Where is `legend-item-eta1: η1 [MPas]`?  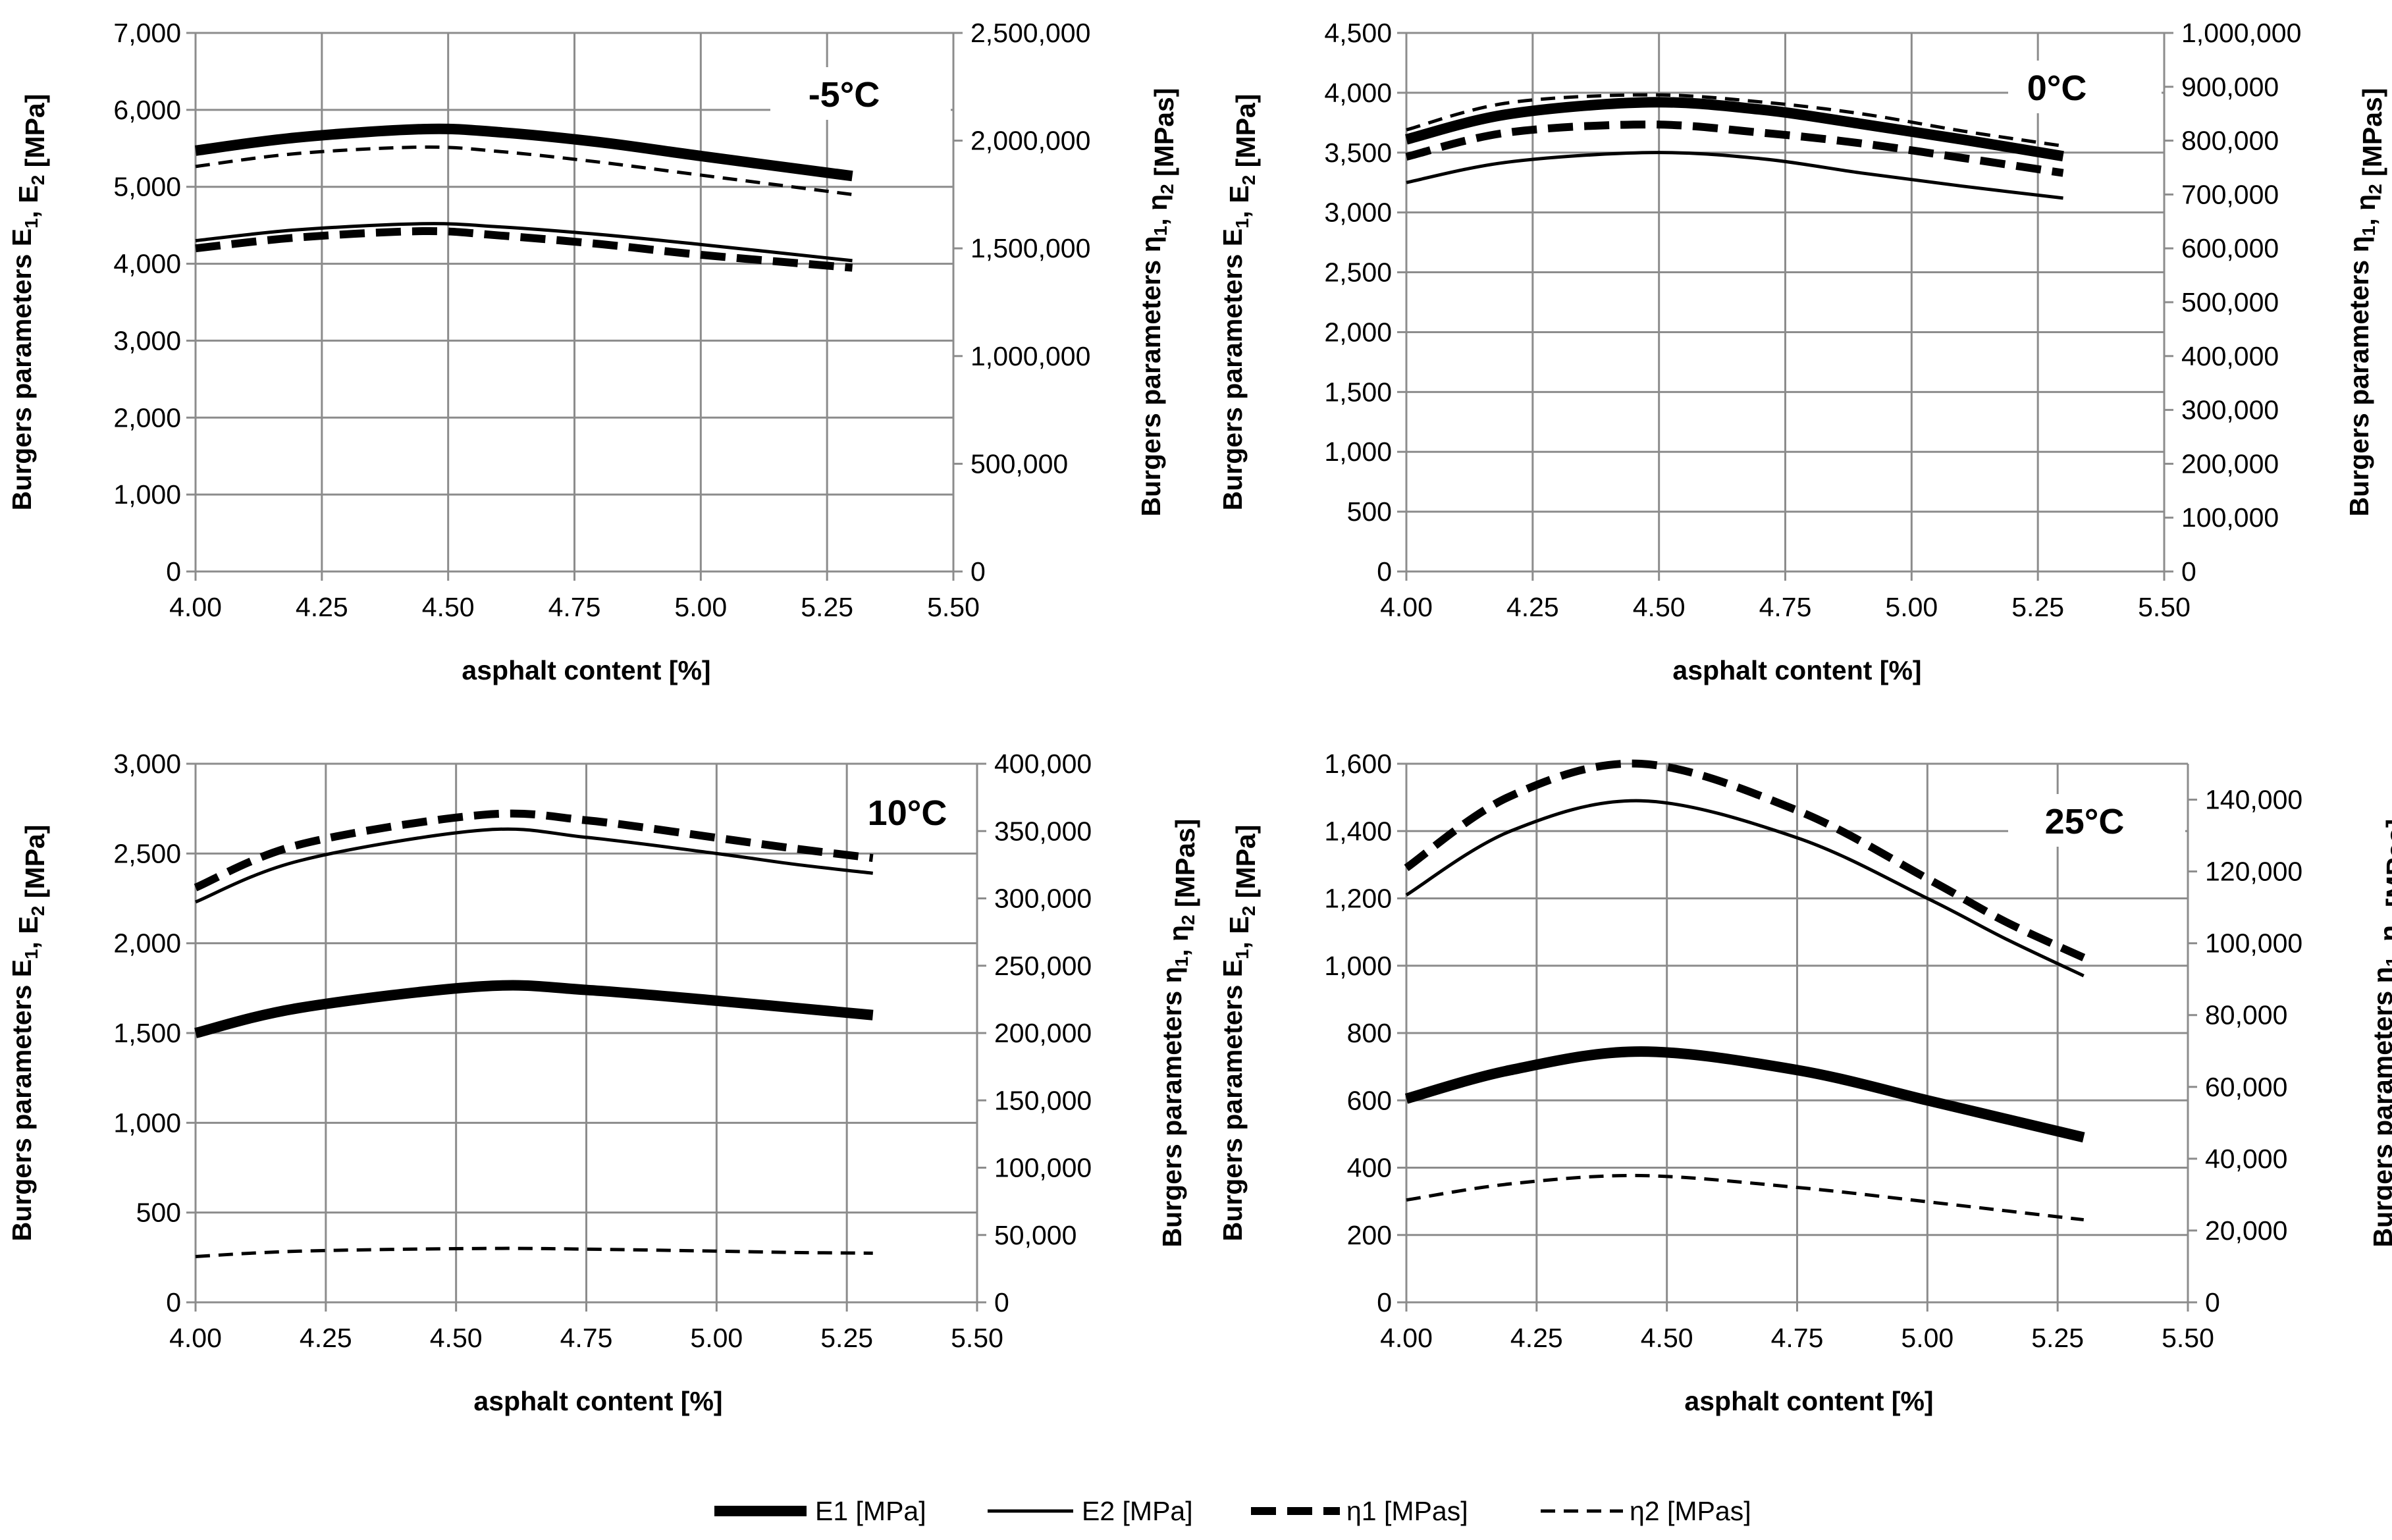 legend-item-eta1: η1 [MPas] is located at coordinates (1359, 1511).